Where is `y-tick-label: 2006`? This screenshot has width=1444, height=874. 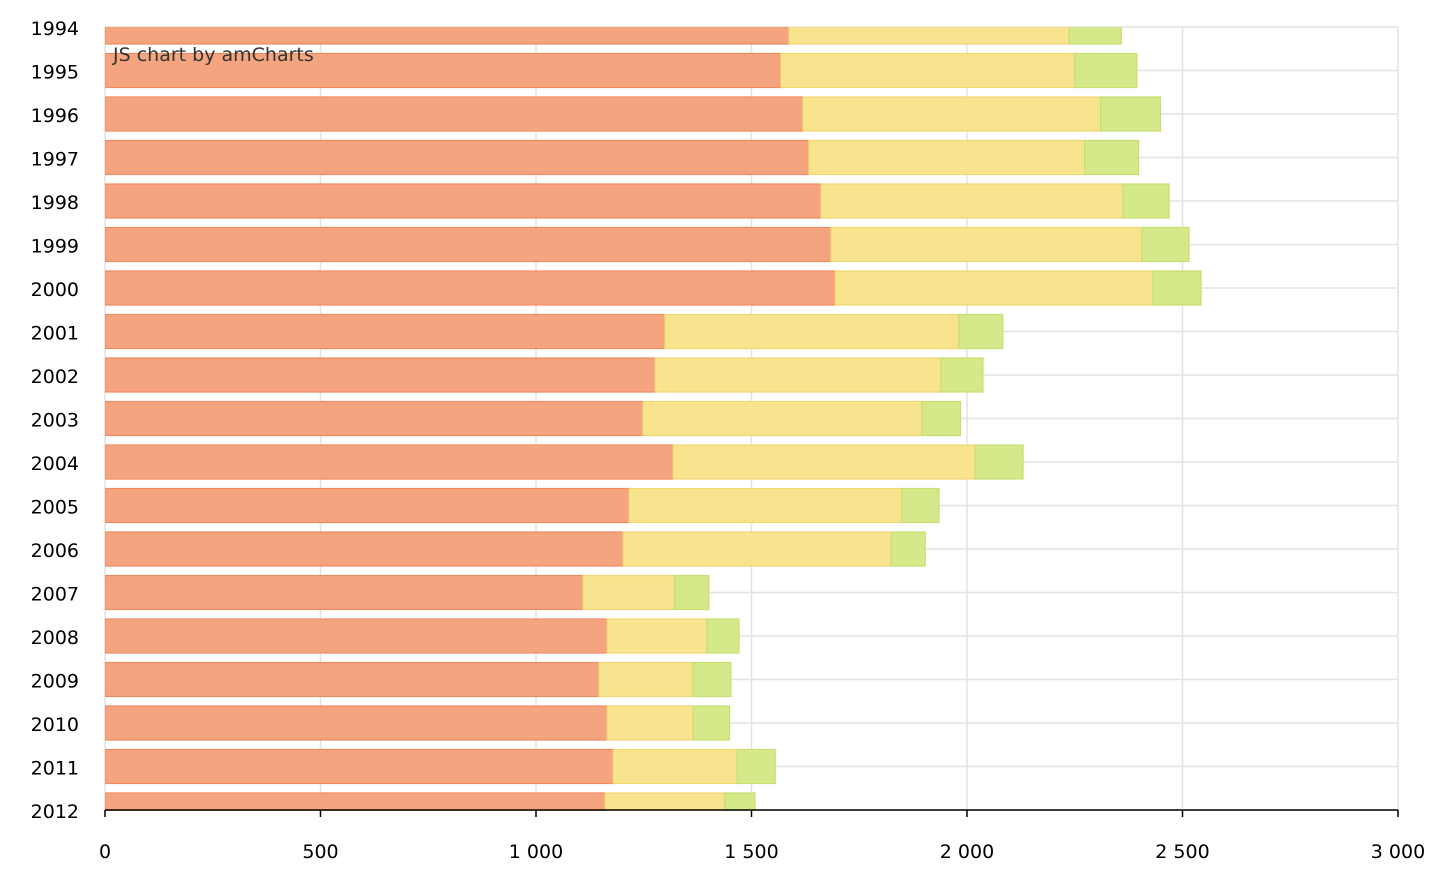
y-tick-label: 2006 is located at coordinates (55, 551).